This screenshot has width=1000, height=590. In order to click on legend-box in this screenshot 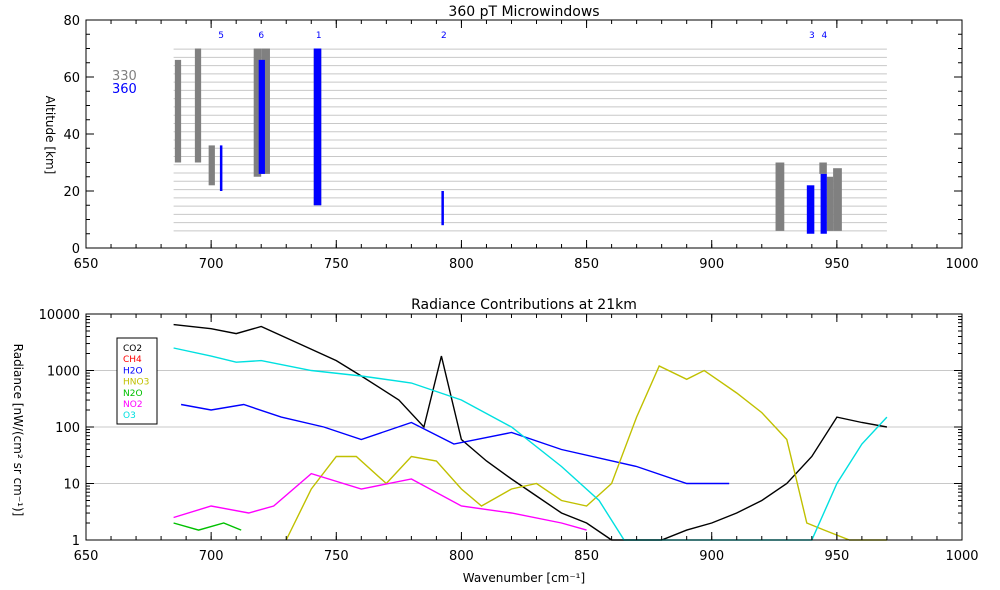, I will do `click(137, 381)`.